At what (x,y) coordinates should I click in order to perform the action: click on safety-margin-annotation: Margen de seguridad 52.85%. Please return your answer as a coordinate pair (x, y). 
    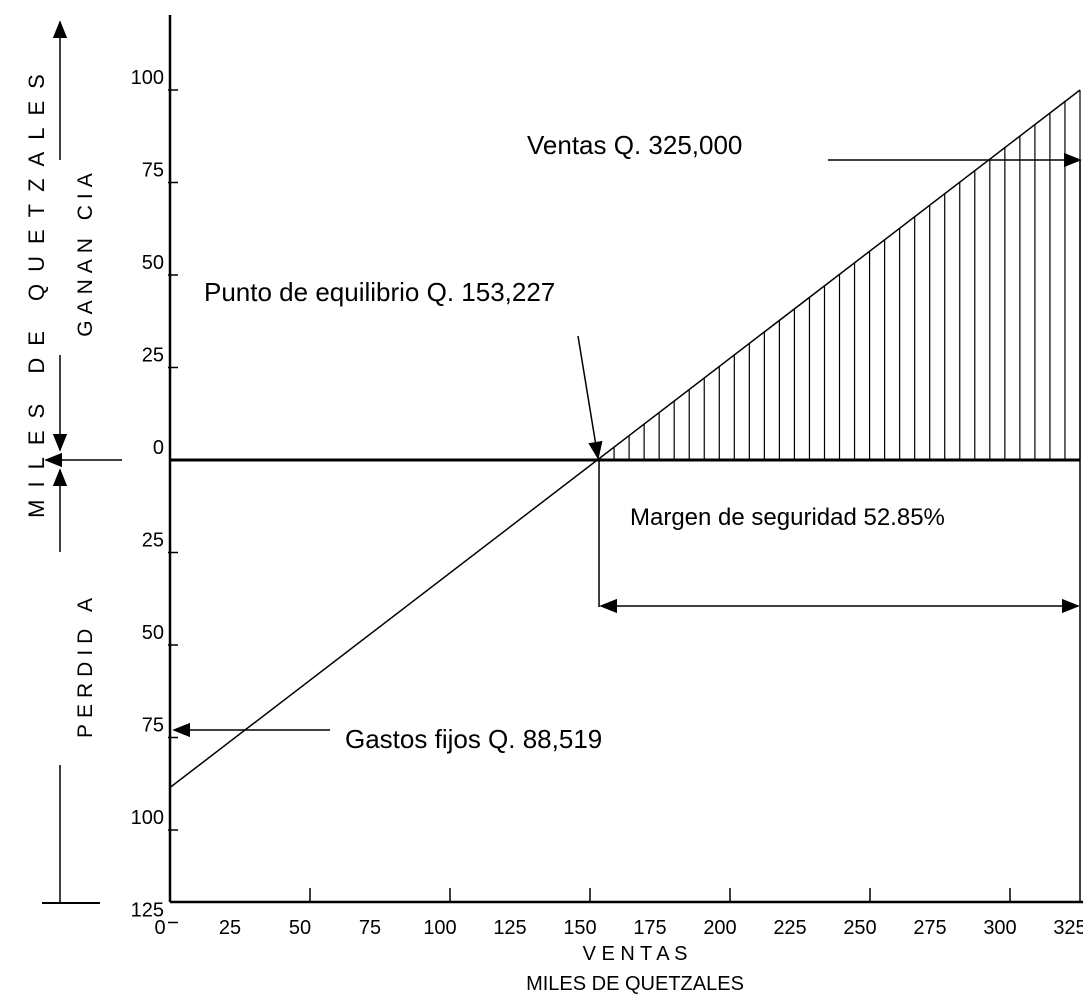
    Looking at the image, I should click on (787, 517).